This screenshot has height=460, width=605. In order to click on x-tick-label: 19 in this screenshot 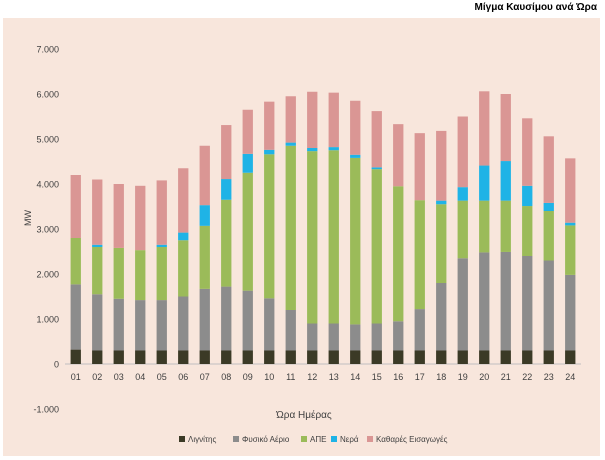, I will do `click(463, 377)`.